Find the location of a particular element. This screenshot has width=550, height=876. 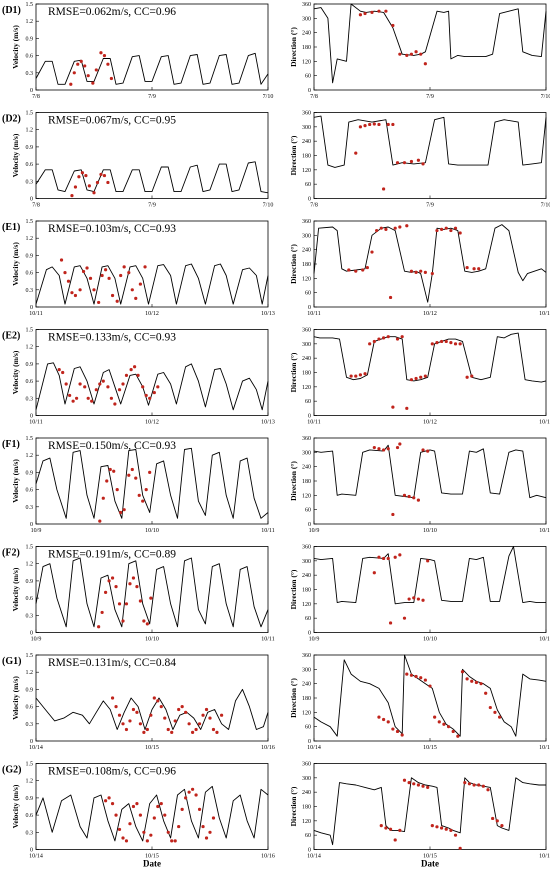

stat-annotation: RMSE=0.150m/s, CC=0.93 is located at coordinates (112, 446).